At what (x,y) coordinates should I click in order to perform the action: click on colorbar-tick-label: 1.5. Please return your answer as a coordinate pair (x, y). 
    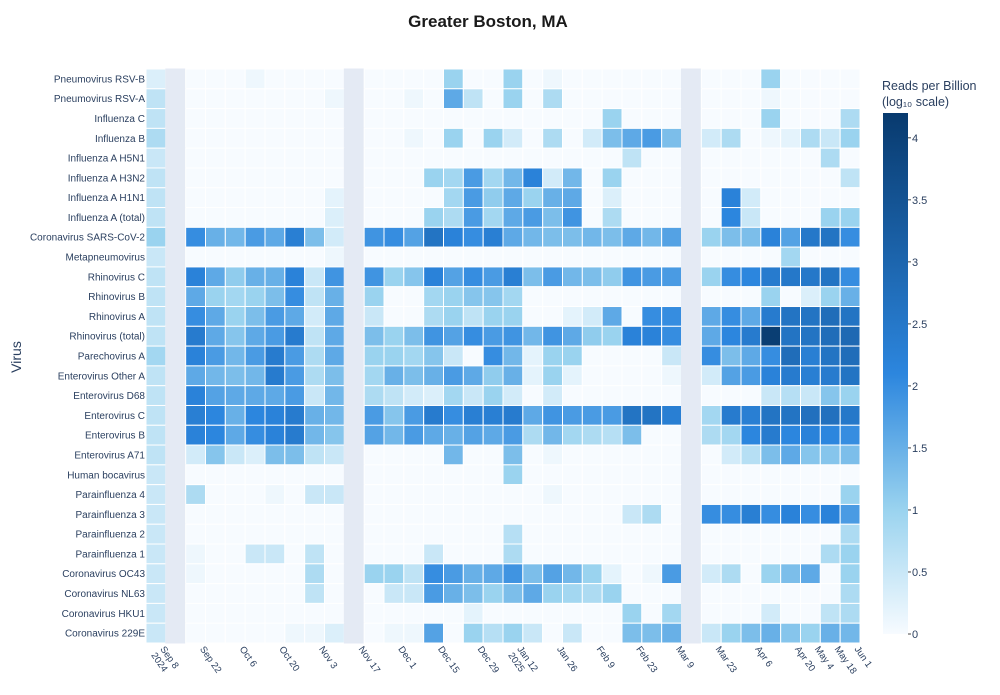
    Looking at the image, I should click on (919, 449).